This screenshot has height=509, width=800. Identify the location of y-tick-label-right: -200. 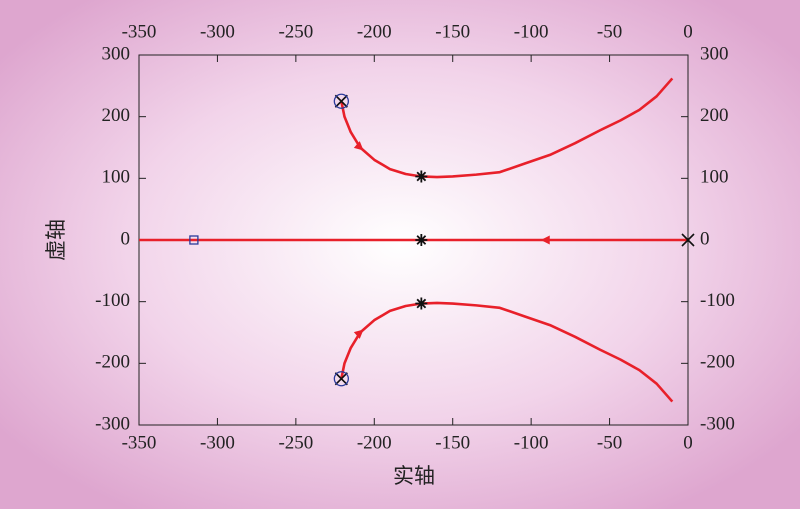
(717, 362).